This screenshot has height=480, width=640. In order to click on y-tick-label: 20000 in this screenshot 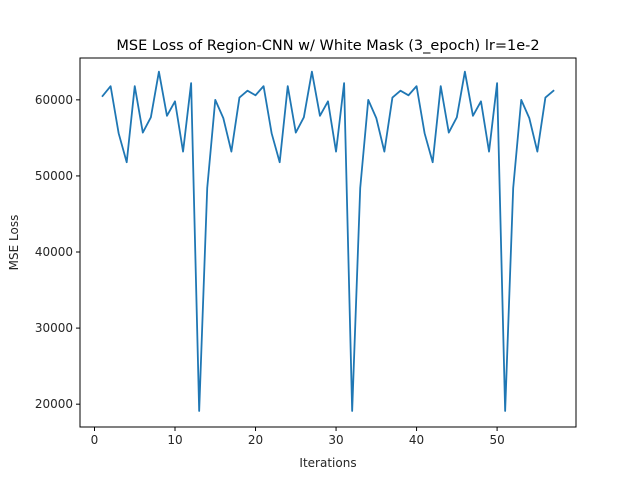, I will do `click(54, 404)`.